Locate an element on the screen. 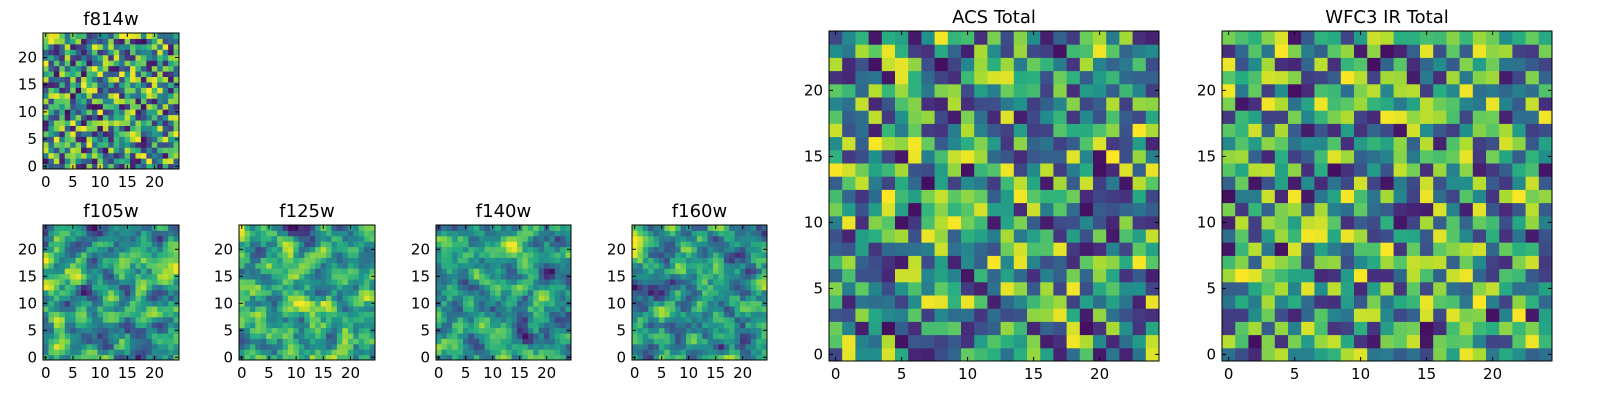 This screenshot has height=400, width=1600. x-tick-label: 10 is located at coordinates (1360, 374).